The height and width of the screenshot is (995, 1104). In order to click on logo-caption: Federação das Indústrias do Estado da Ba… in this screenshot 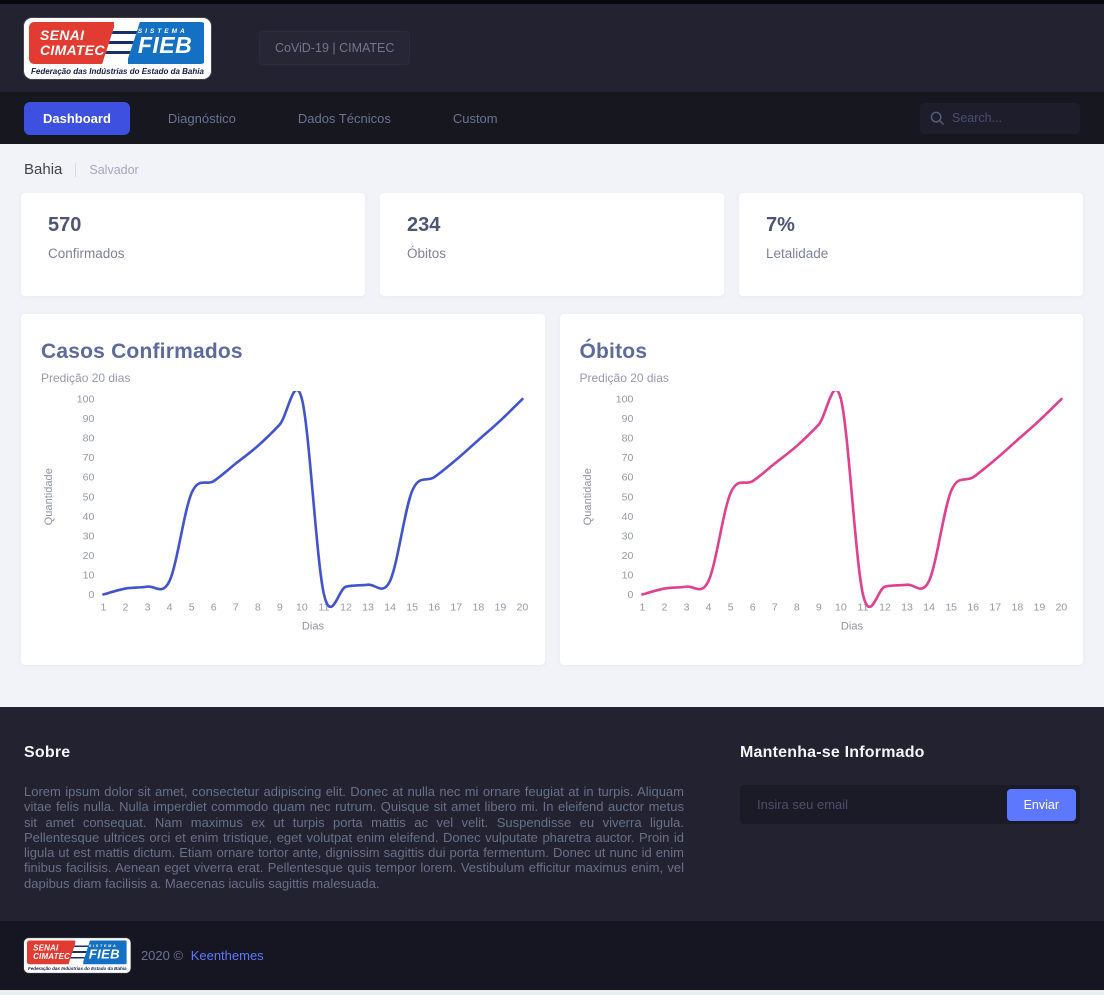, I will do `click(117, 71)`.